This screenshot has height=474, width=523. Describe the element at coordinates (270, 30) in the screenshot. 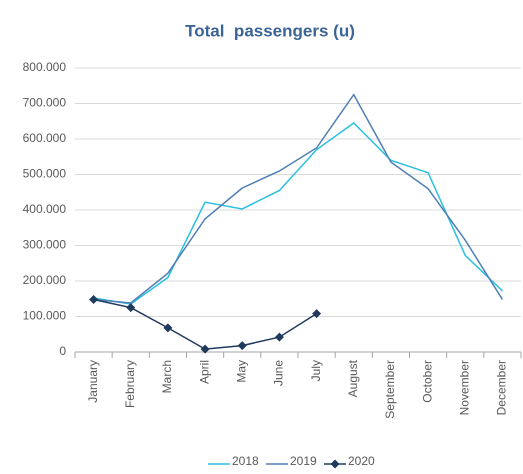

I see `chart-title: Total passengers (u)` at that location.